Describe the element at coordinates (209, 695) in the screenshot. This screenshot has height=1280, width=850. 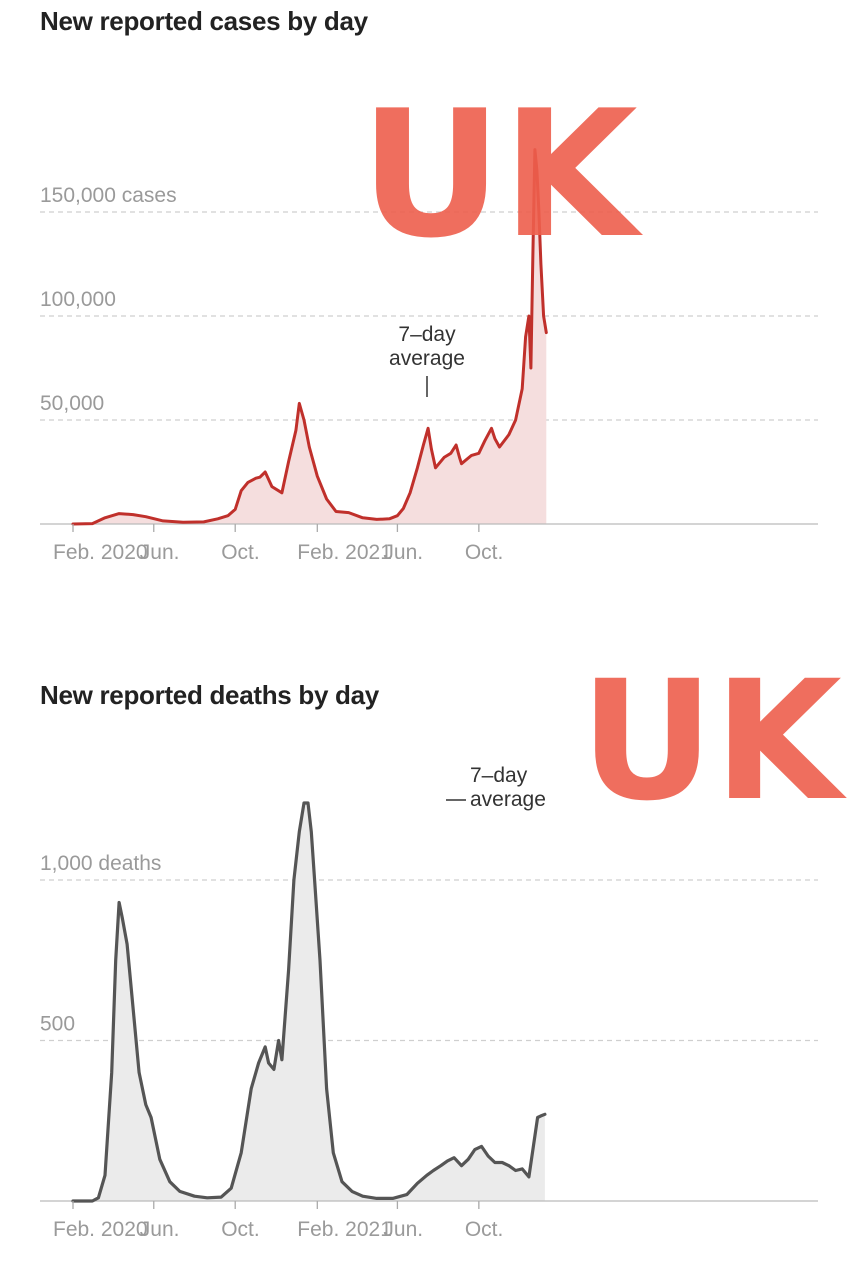
I see `deaths-chart-title: New reported deaths by day` at that location.